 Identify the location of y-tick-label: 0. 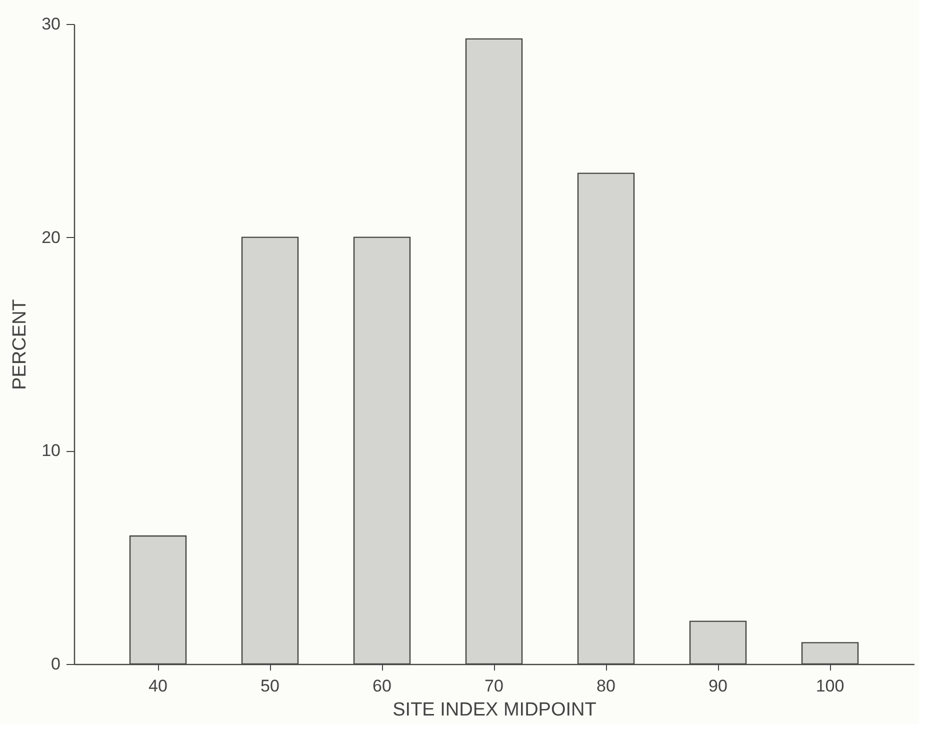
(55, 664).